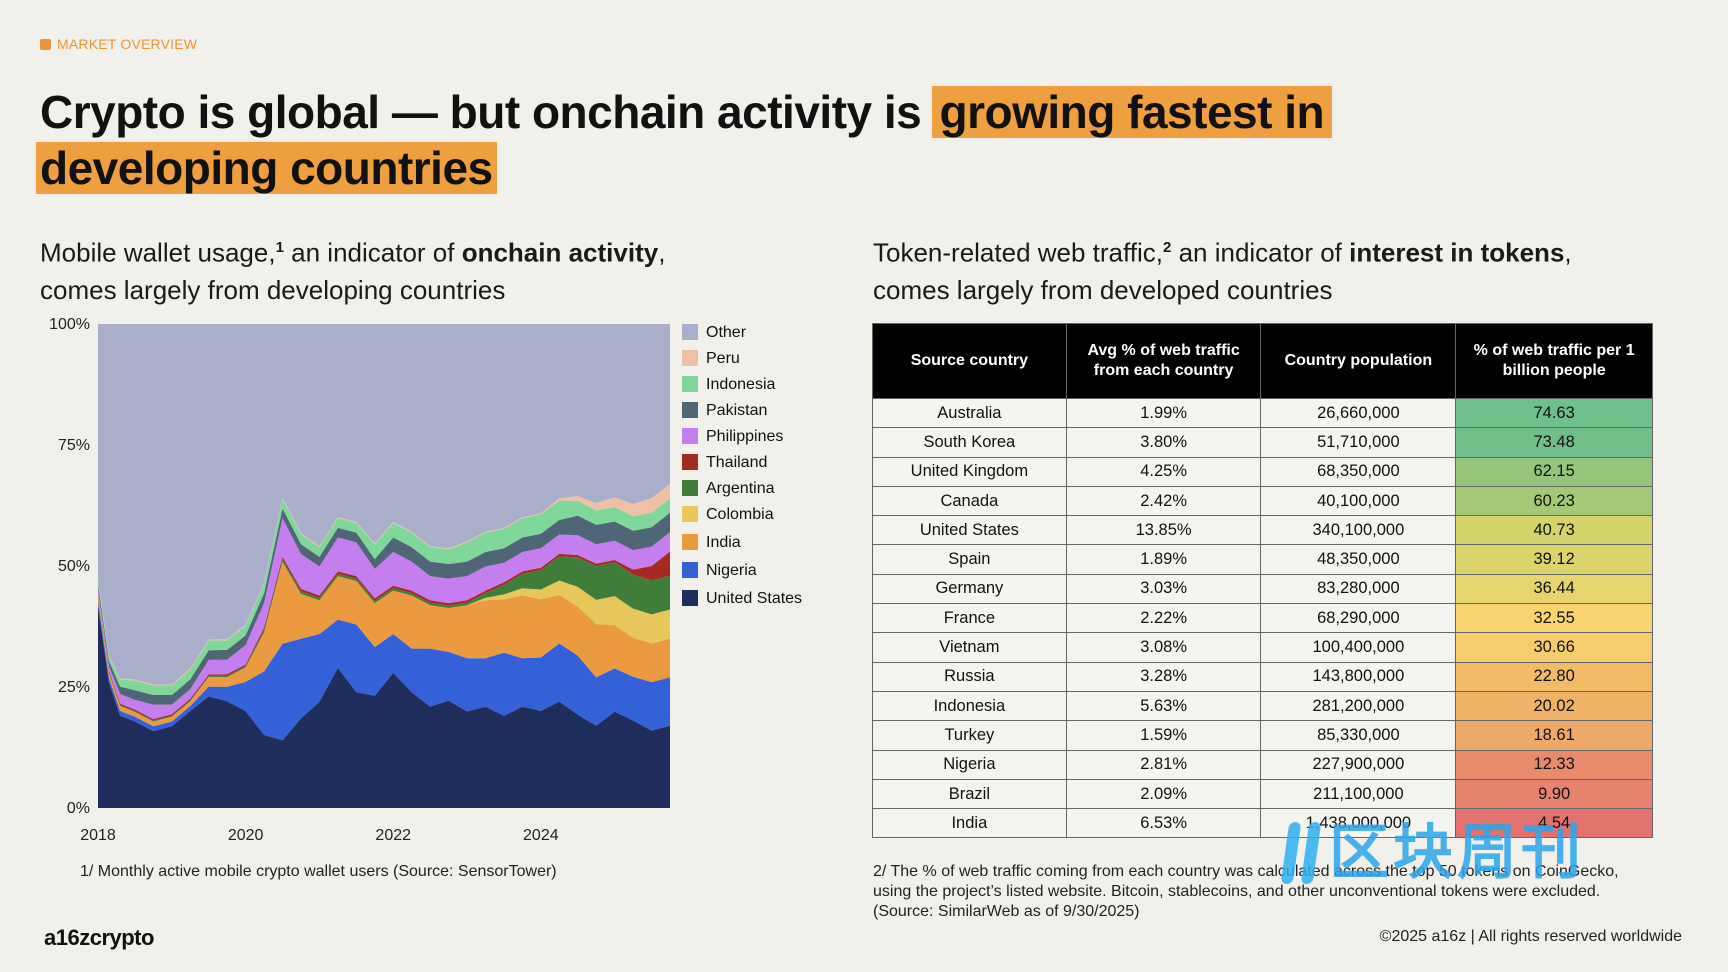 The height and width of the screenshot is (972, 1728). What do you see at coordinates (1132, 112) in the screenshot?
I see `headline-highlight-1: growing fastest in` at bounding box center [1132, 112].